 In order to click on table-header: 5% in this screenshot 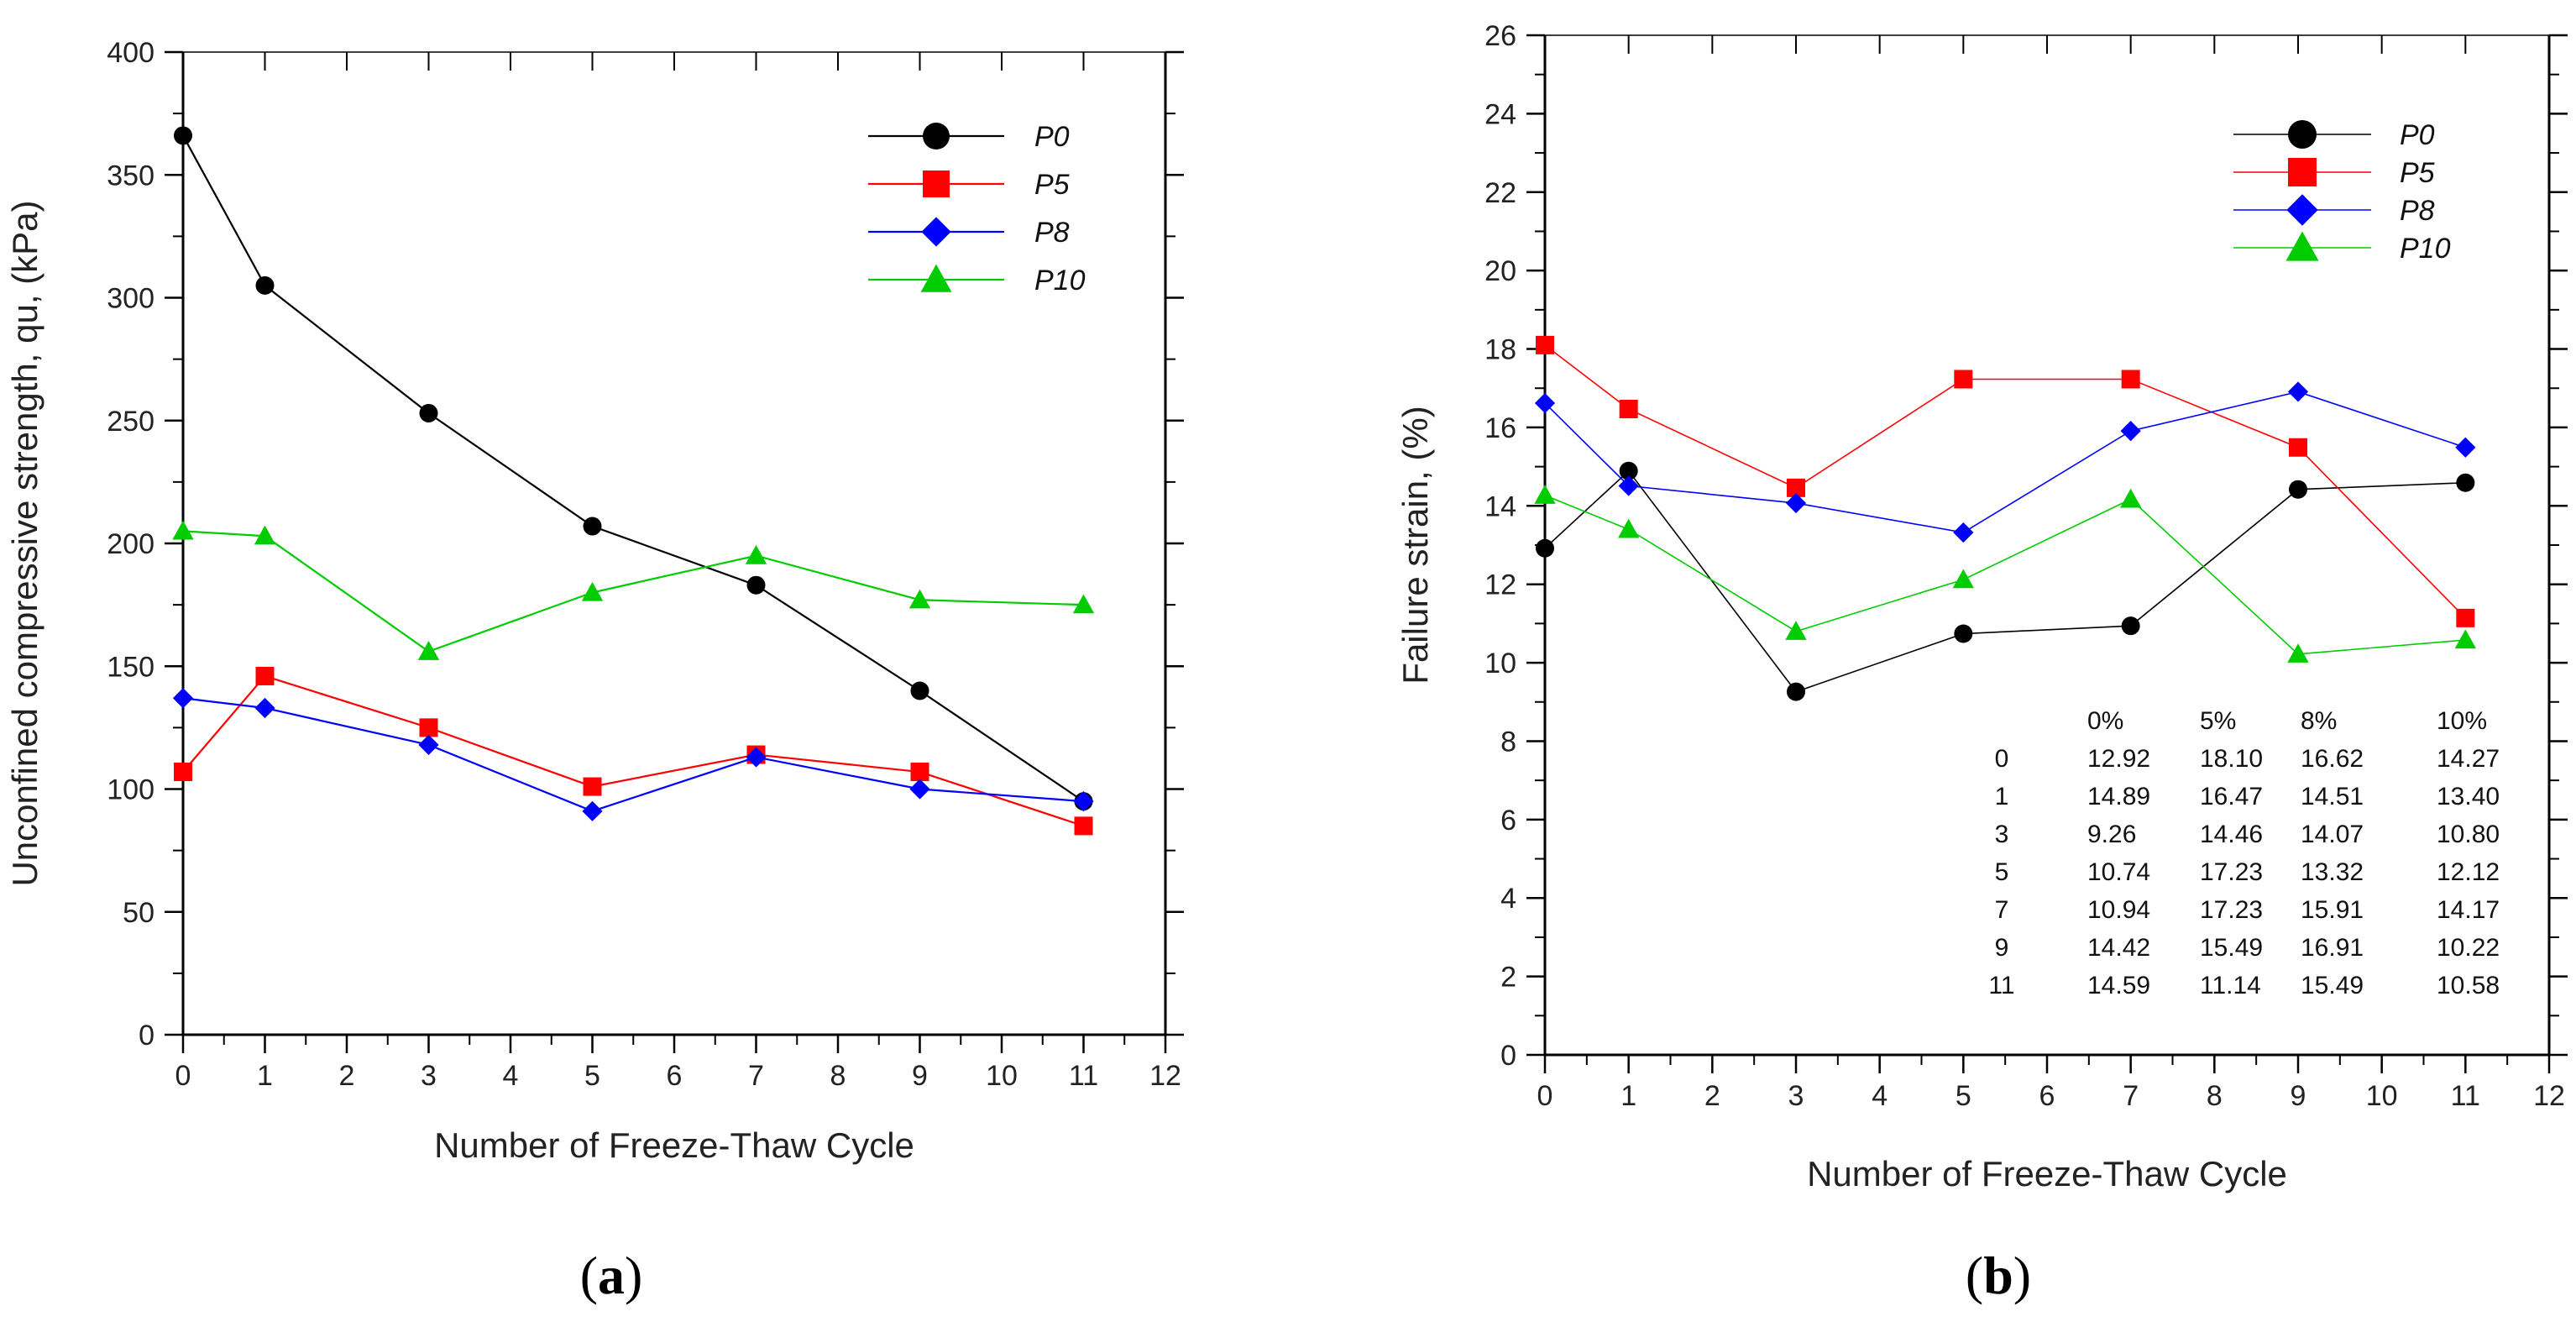, I will do `click(2218, 721)`.